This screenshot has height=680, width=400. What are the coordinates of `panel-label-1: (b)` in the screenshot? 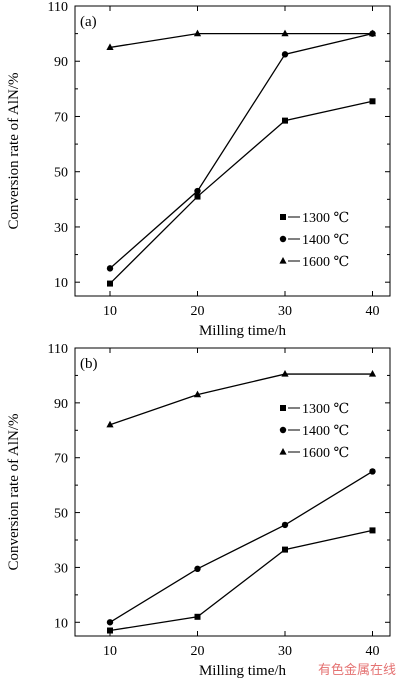 It's located at (89, 364).